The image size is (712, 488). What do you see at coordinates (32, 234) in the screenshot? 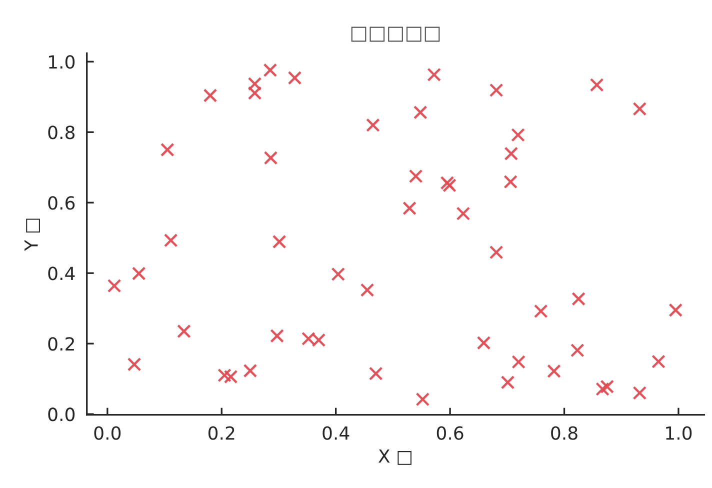
I see `y-axis-title: Y □` at bounding box center [32, 234].